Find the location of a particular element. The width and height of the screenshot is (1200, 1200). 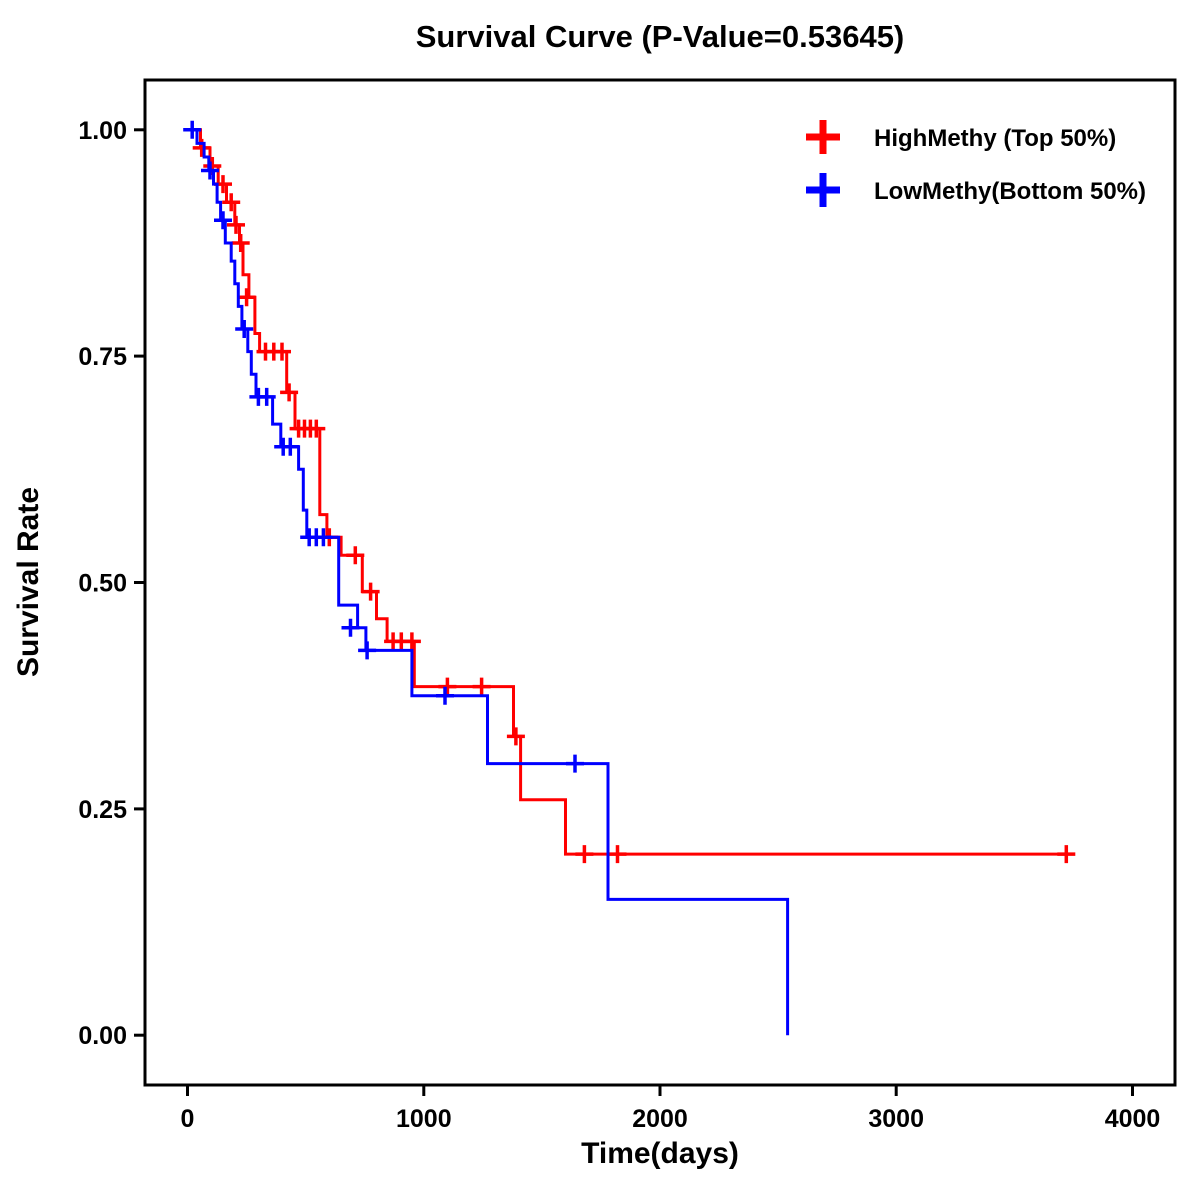

x-tick-label: 2000 is located at coordinates (660, 1119).